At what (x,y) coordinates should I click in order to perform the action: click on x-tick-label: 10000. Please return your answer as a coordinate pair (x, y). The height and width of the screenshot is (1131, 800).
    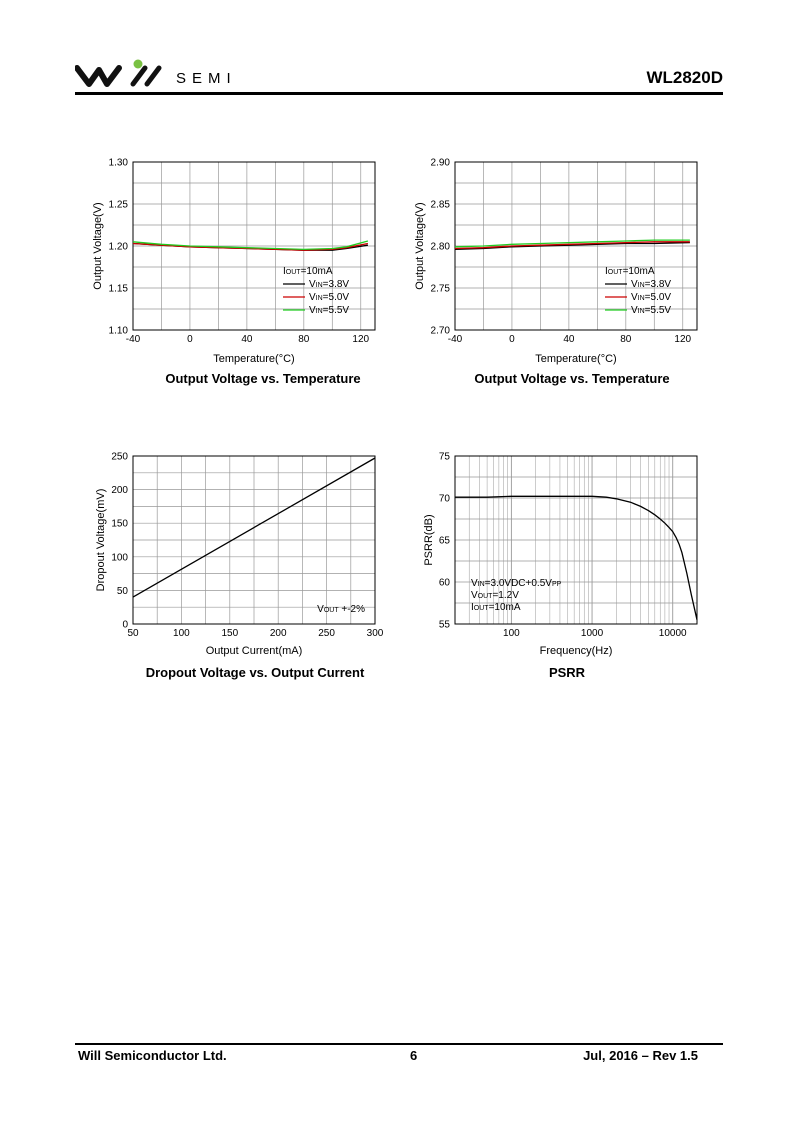
    Looking at the image, I should click on (673, 633).